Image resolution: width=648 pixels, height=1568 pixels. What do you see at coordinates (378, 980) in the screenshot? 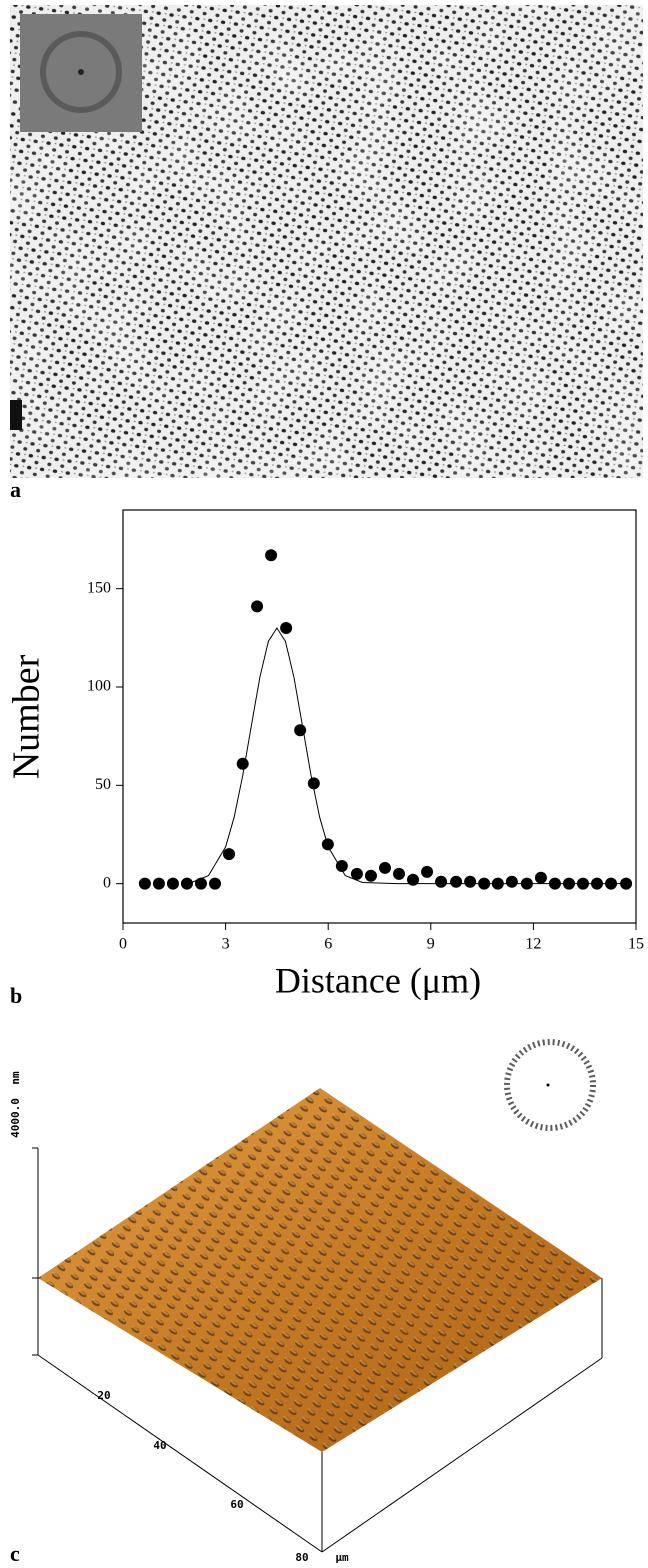
I see `x-axis-title: Distance (μm)` at bounding box center [378, 980].